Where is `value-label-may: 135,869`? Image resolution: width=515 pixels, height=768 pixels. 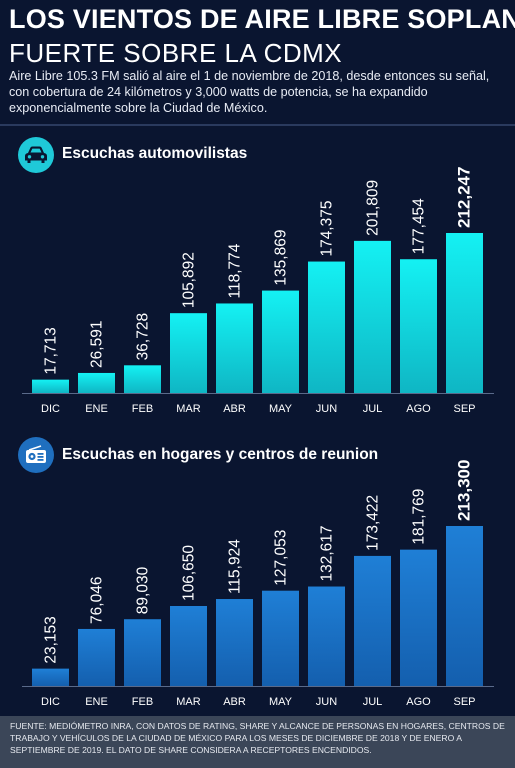
value-label-may: 135,869 is located at coordinates (281, 258).